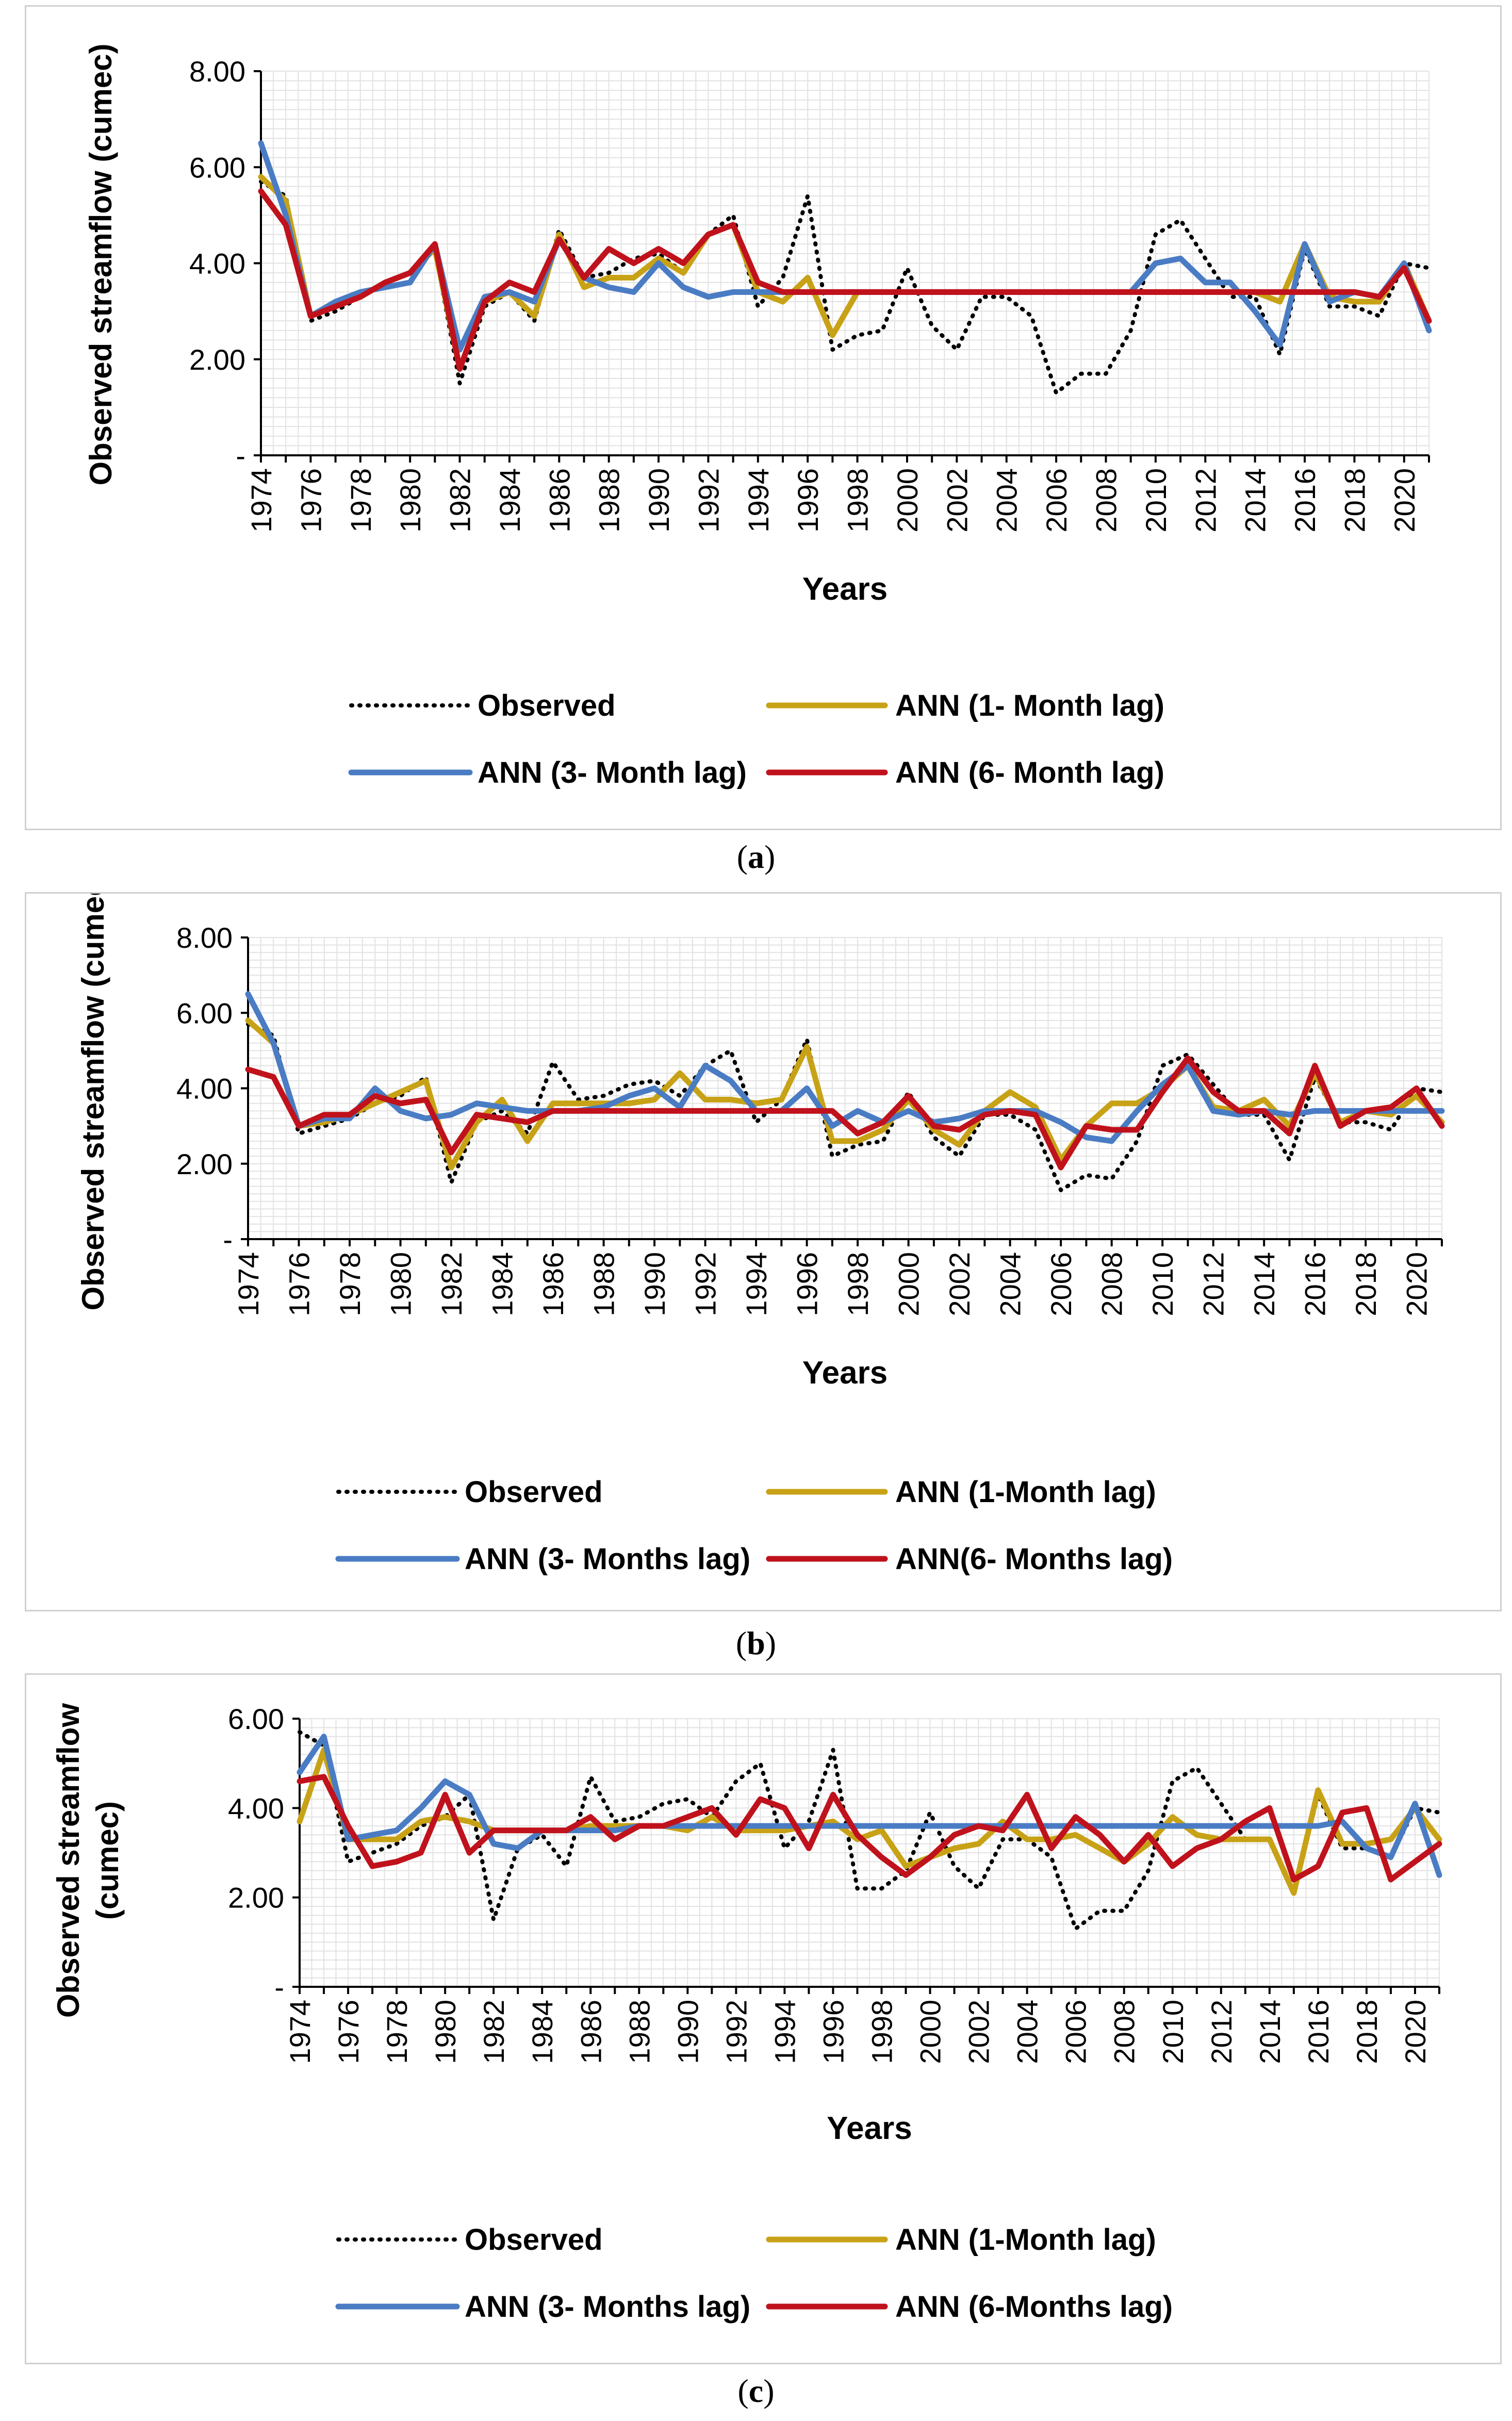  I want to click on legend-label: ANN (1- Month lag), so click(1029, 705).